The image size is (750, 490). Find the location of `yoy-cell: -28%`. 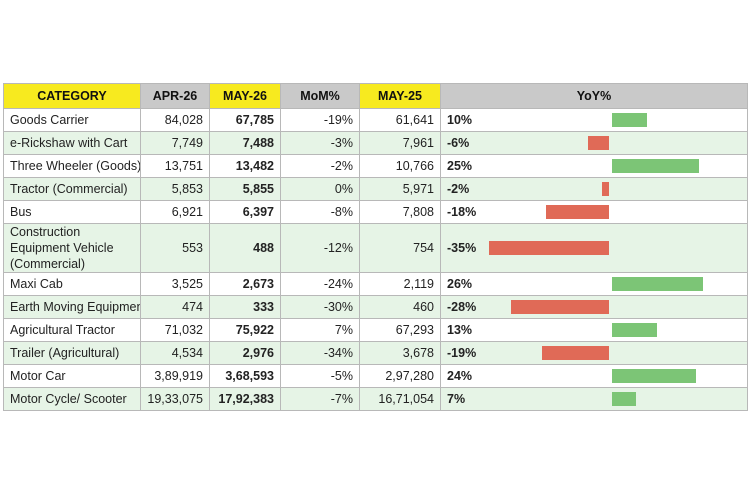

yoy-cell: -28% is located at coordinates (464, 307).